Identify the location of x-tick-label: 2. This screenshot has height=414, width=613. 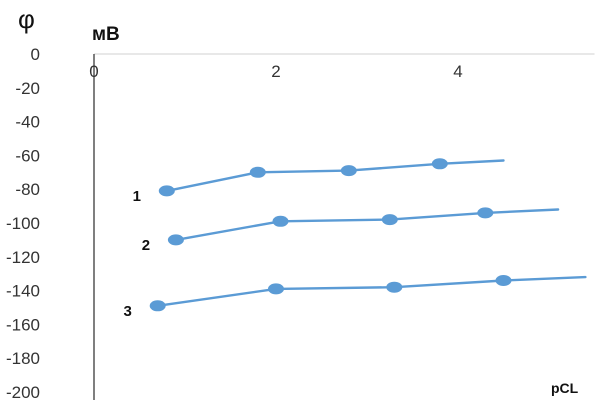
(275, 71).